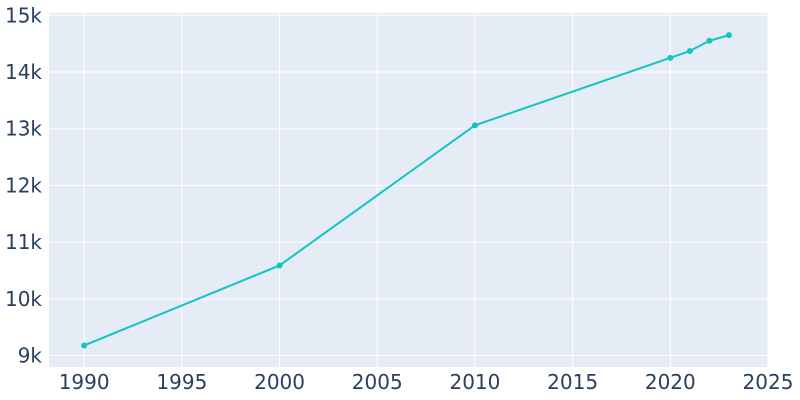 This screenshot has height=400, width=800. Describe the element at coordinates (23, 72) in the screenshot. I see `y-tick-label: 14k` at that location.